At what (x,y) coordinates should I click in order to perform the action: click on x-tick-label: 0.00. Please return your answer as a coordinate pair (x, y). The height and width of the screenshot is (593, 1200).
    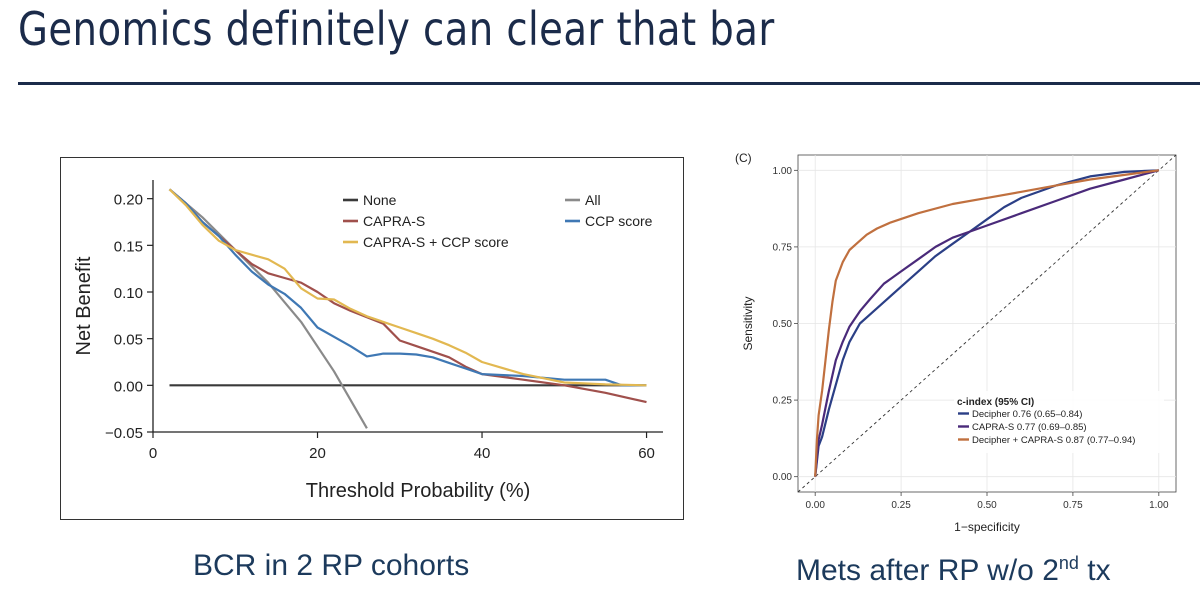
    Looking at the image, I should click on (815, 505).